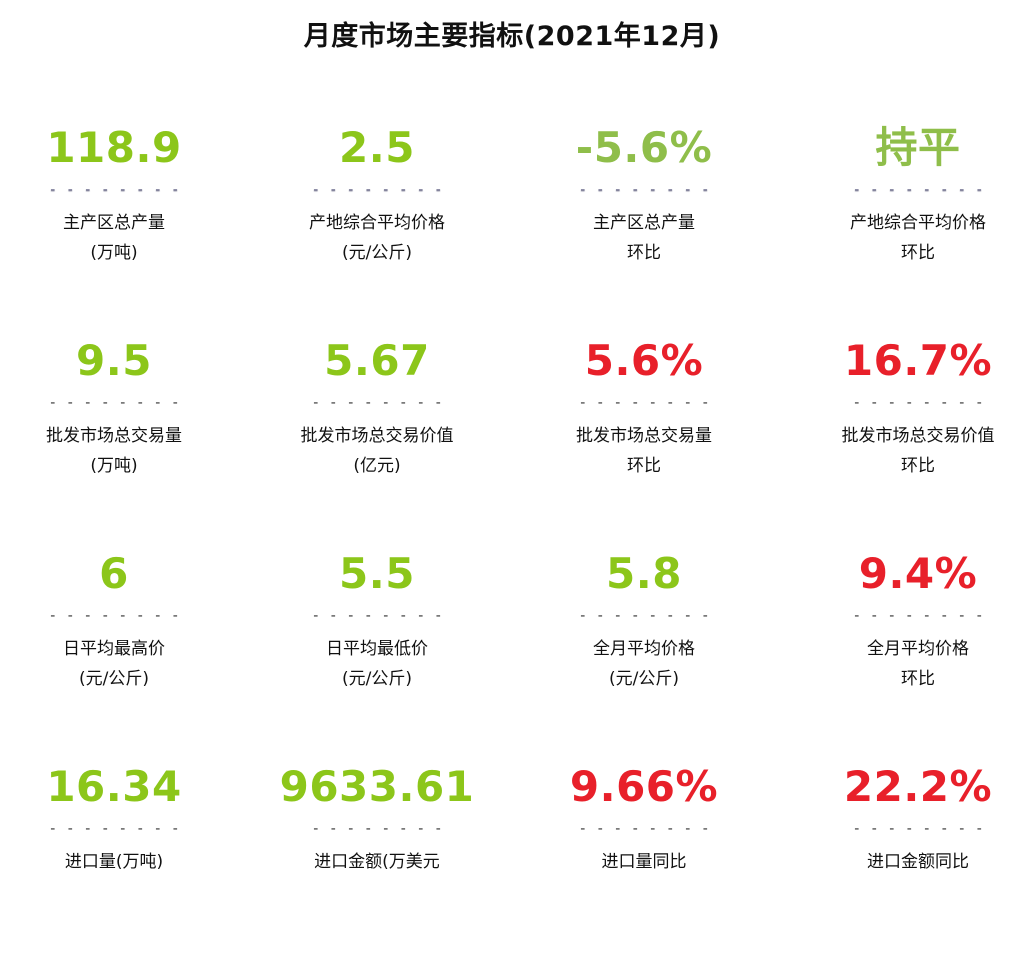 The image size is (1024, 970). Describe the element at coordinates (906, 361) in the screenshot. I see `indicator-value: 16.7%` at that location.